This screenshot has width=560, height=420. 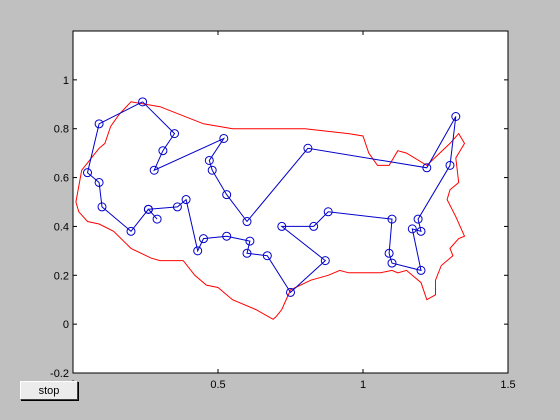 What do you see at coordinates (66, 325) in the screenshot?
I see `y-tick-label: 0` at bounding box center [66, 325].